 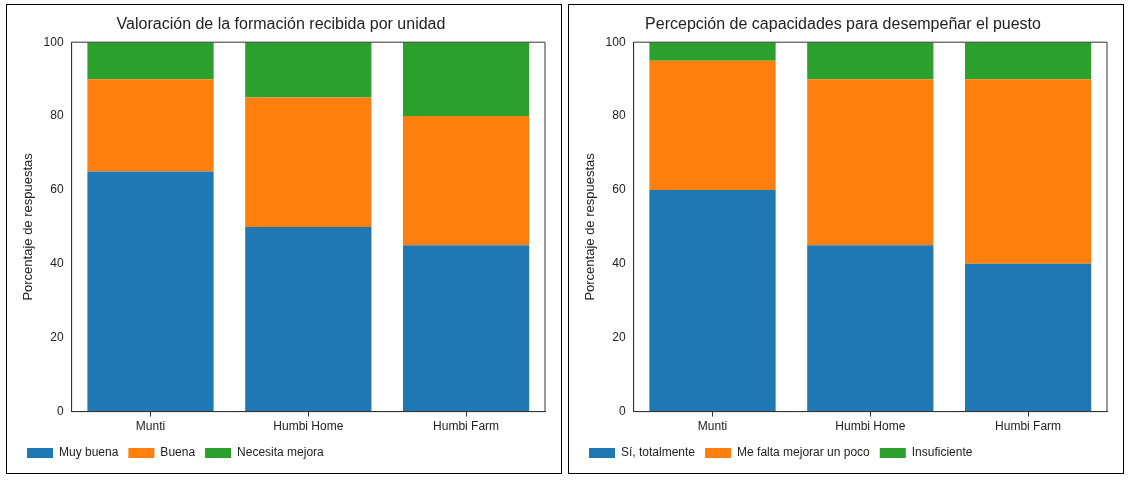 I want to click on chart-title: Percepción de capacidades para desempeñar el puesto, so click(x=843, y=24).